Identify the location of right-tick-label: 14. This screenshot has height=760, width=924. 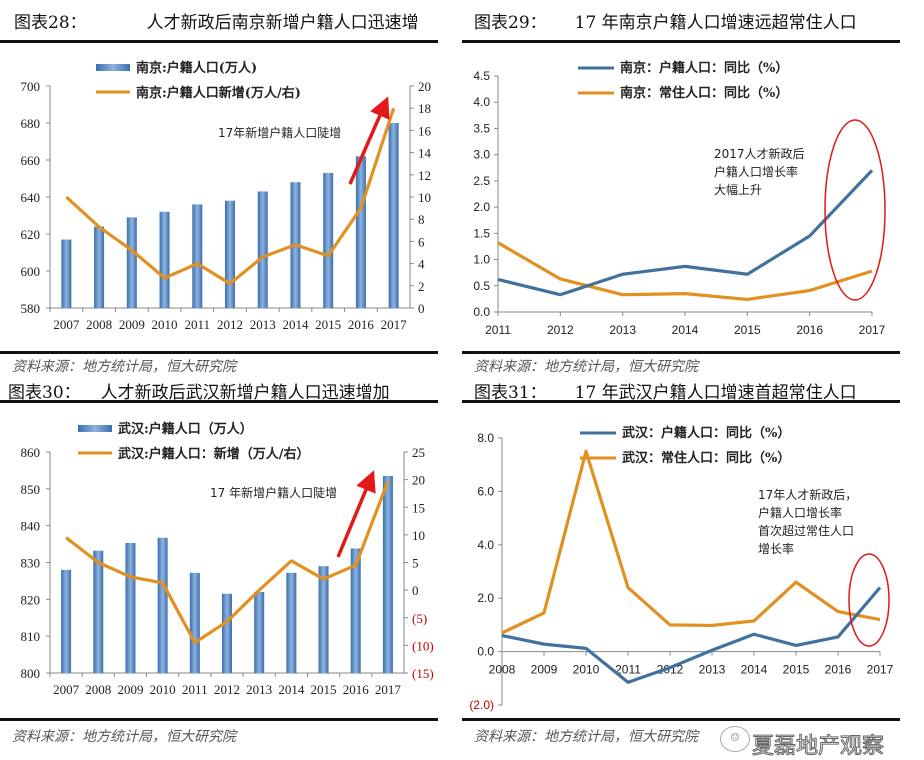
(425, 153).